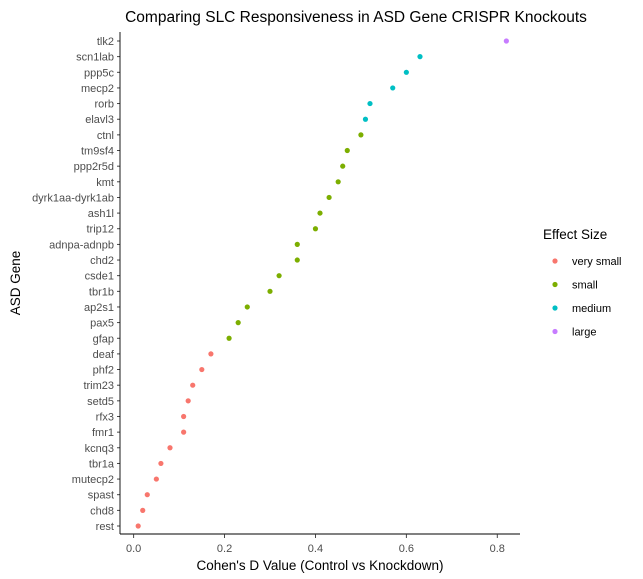 Image resolution: width=643 pixels, height=579 pixels. I want to click on y-tick-label: fmr1, so click(103, 433).